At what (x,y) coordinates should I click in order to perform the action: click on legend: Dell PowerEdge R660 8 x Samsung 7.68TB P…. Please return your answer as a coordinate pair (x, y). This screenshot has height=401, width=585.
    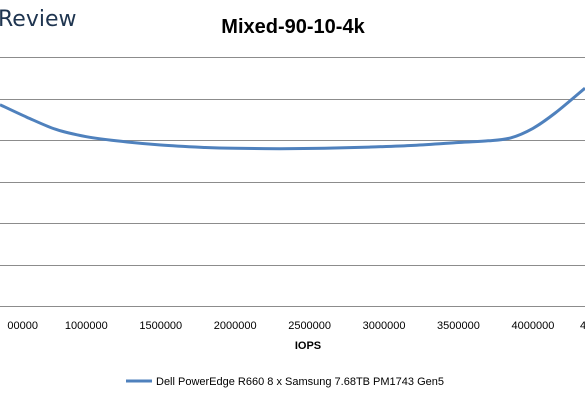
    Looking at the image, I should click on (285, 382).